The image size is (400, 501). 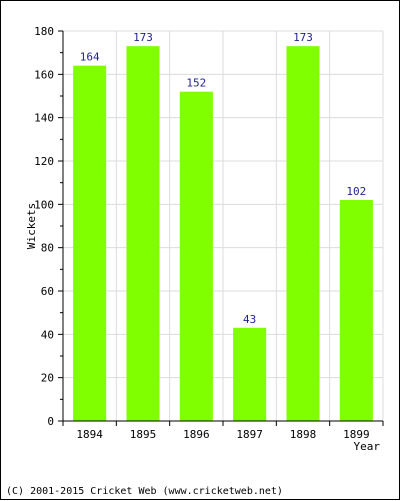 What do you see at coordinates (44, 161) in the screenshot?
I see `y-tick-label: 120` at bounding box center [44, 161].